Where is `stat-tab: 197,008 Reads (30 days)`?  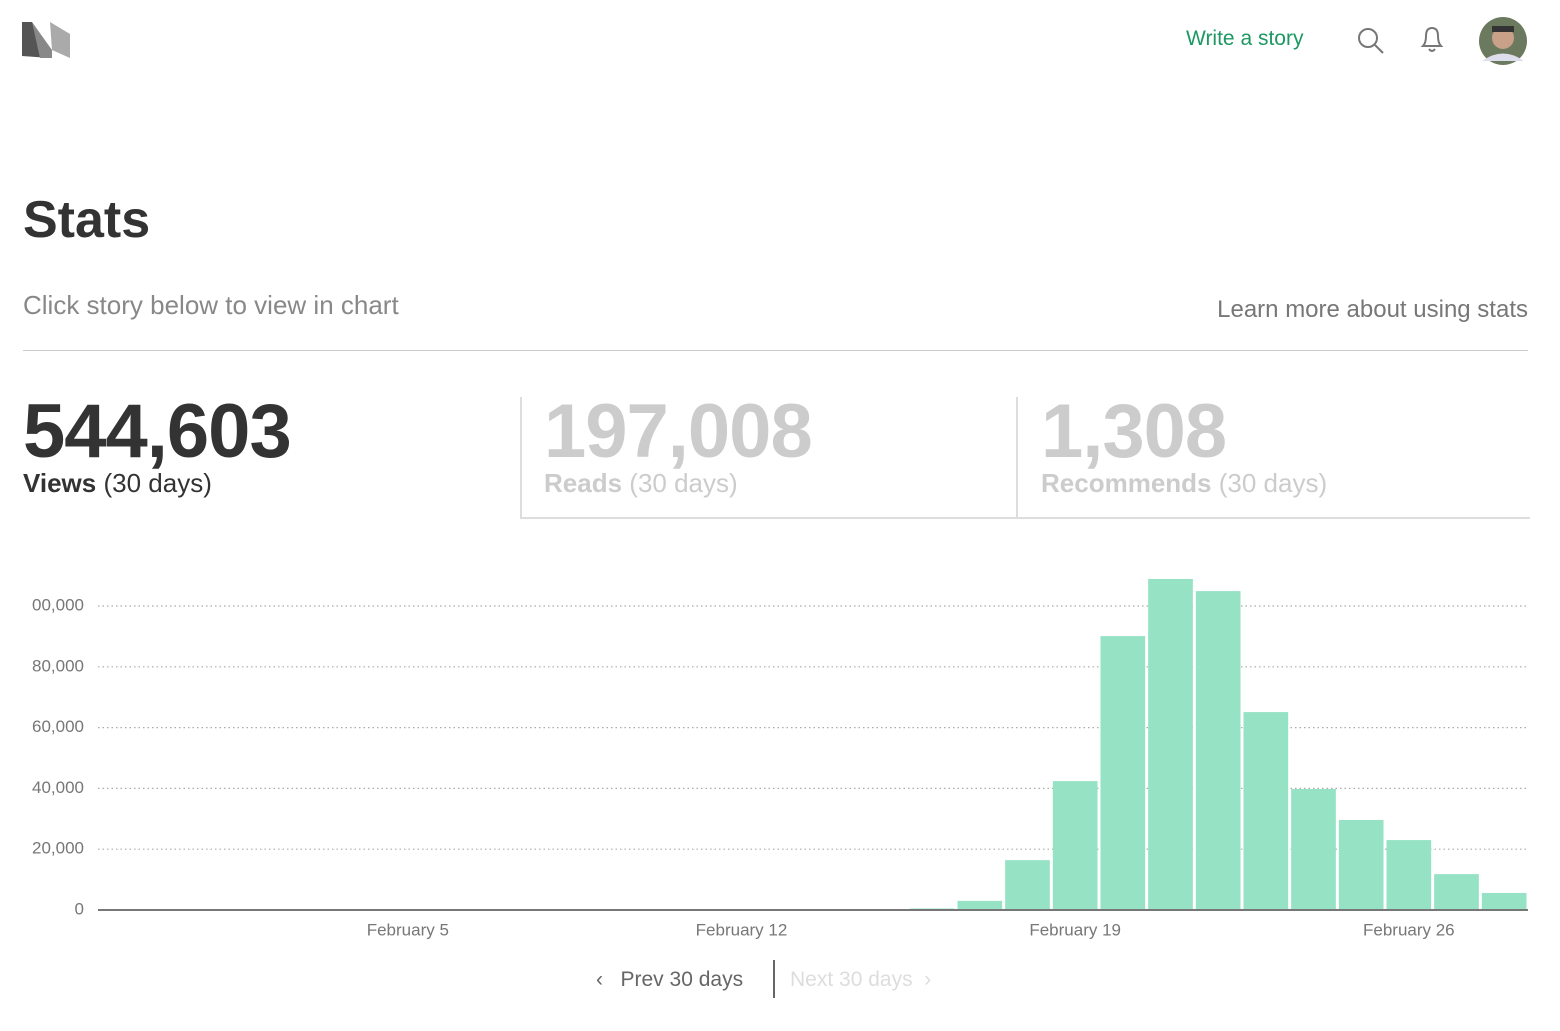 stat-tab: 197,008 Reads (30 days) is located at coordinates (769, 454).